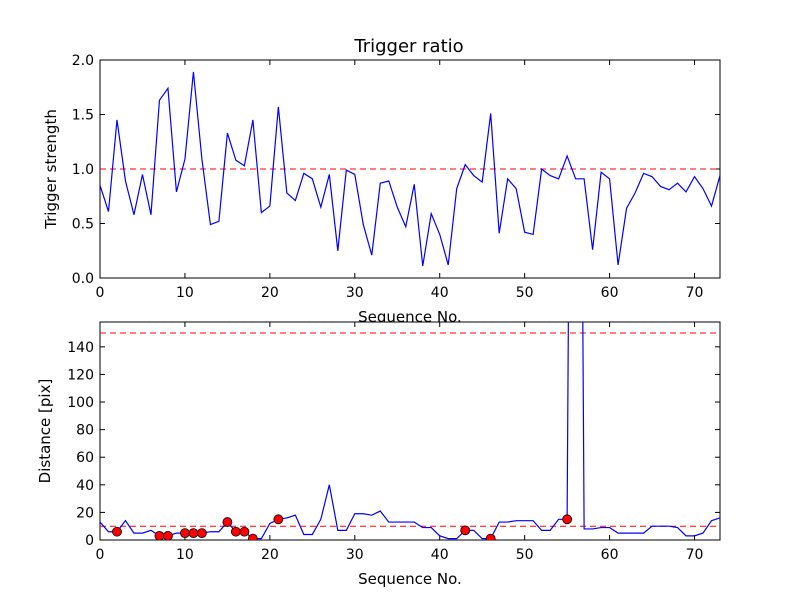 This screenshot has height=600, width=800. I want to click on bottom-xtick-label: 40, so click(440, 555).